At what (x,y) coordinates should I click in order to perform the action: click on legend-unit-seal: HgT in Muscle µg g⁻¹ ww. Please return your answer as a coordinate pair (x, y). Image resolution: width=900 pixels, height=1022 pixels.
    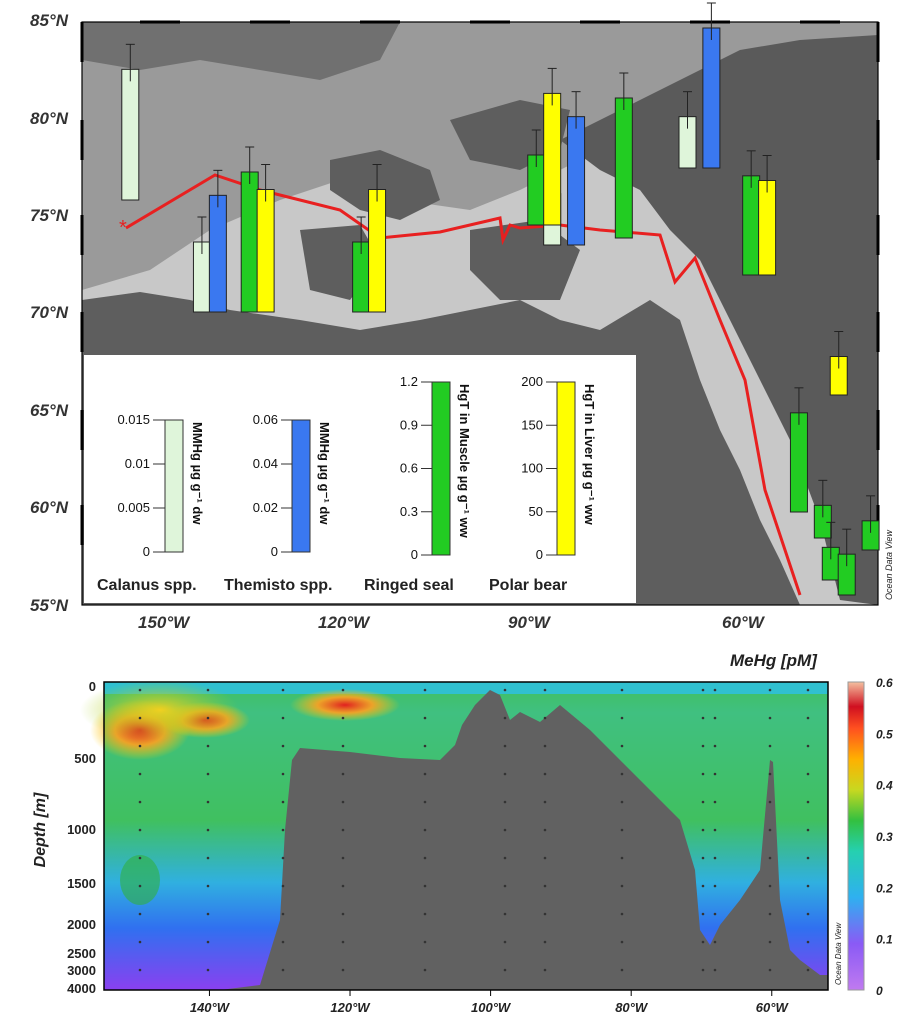
    Looking at the image, I should click on (464, 461).